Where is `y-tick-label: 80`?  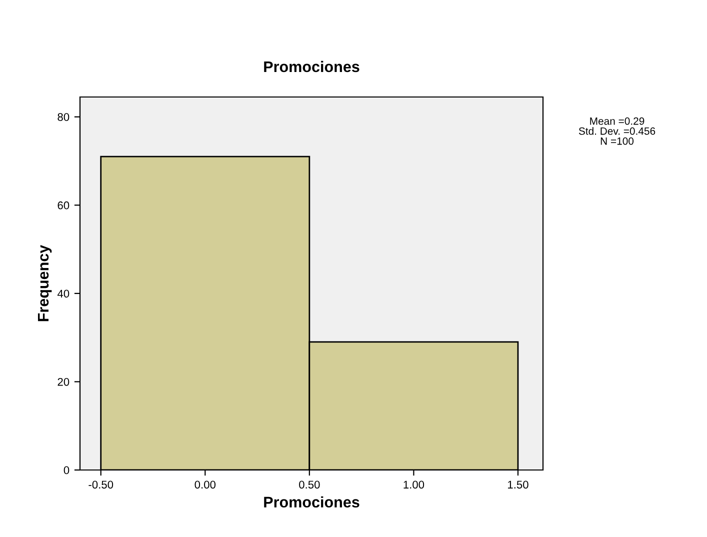
y-tick-label: 80 is located at coordinates (64, 117).